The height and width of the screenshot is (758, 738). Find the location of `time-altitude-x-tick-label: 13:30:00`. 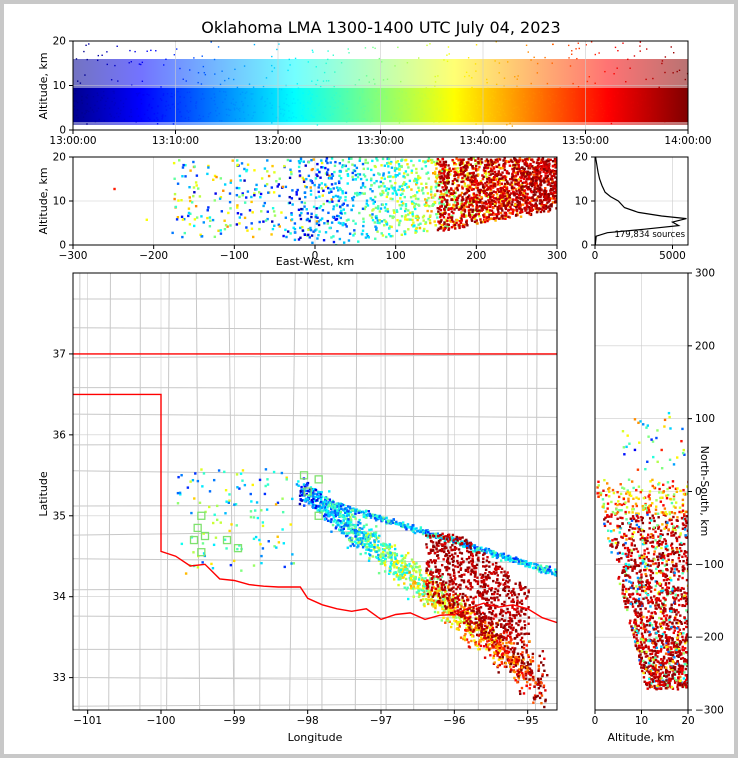

time-altitude-x-tick-label: 13:30:00 is located at coordinates (380, 141).